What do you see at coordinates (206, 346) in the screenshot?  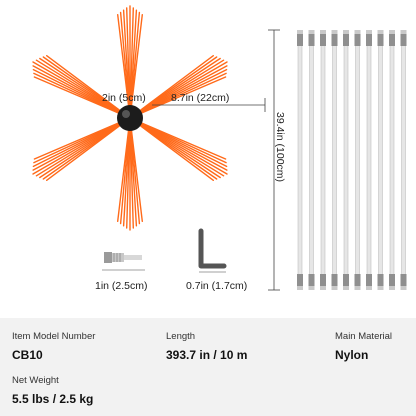 I see `spec-length: Length 393.7 in / 10 m` at bounding box center [206, 346].